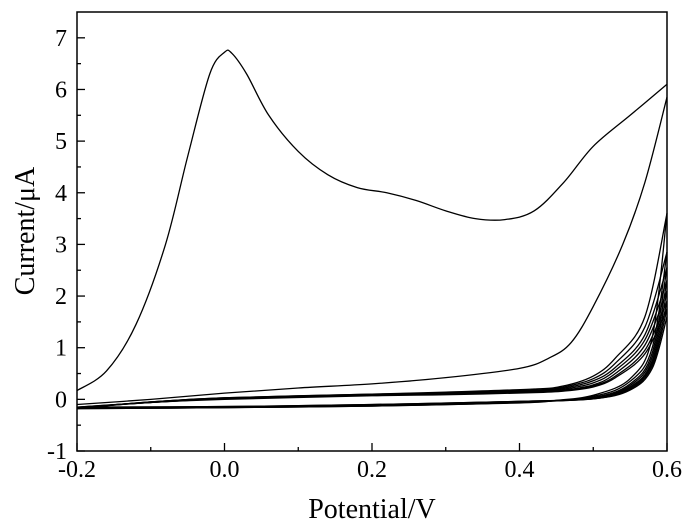 This screenshot has height=529, width=700. What do you see at coordinates (61, 349) in the screenshot?
I see `y-tick-label: 1` at bounding box center [61, 349].